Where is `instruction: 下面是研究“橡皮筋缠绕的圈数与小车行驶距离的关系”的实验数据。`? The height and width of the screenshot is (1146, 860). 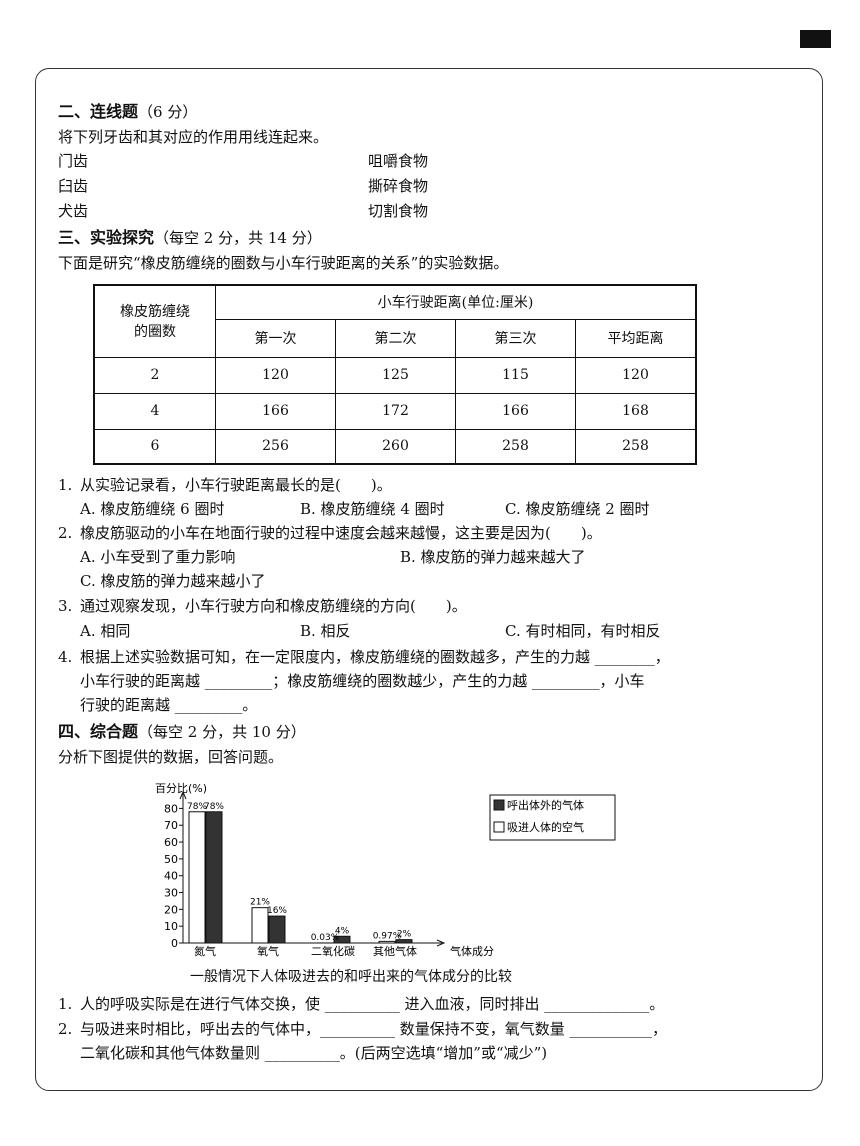
instruction: 下面是研究“橡皮筋缠绕的圈数与小车行驶距离的关系”的实验数据。 is located at coordinates (283, 263).